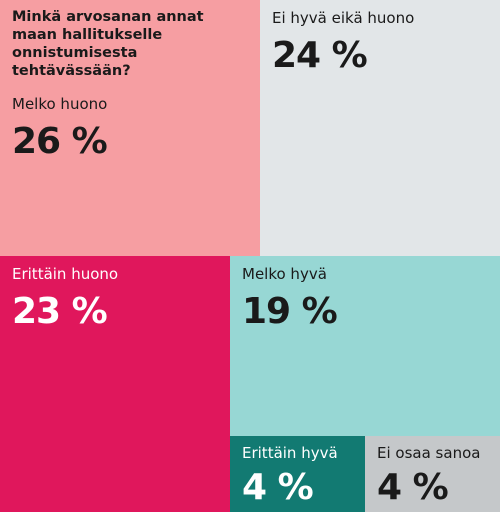  Describe the element at coordinates (320, 55) in the screenshot. I see `value-label: 24 %` at that location.